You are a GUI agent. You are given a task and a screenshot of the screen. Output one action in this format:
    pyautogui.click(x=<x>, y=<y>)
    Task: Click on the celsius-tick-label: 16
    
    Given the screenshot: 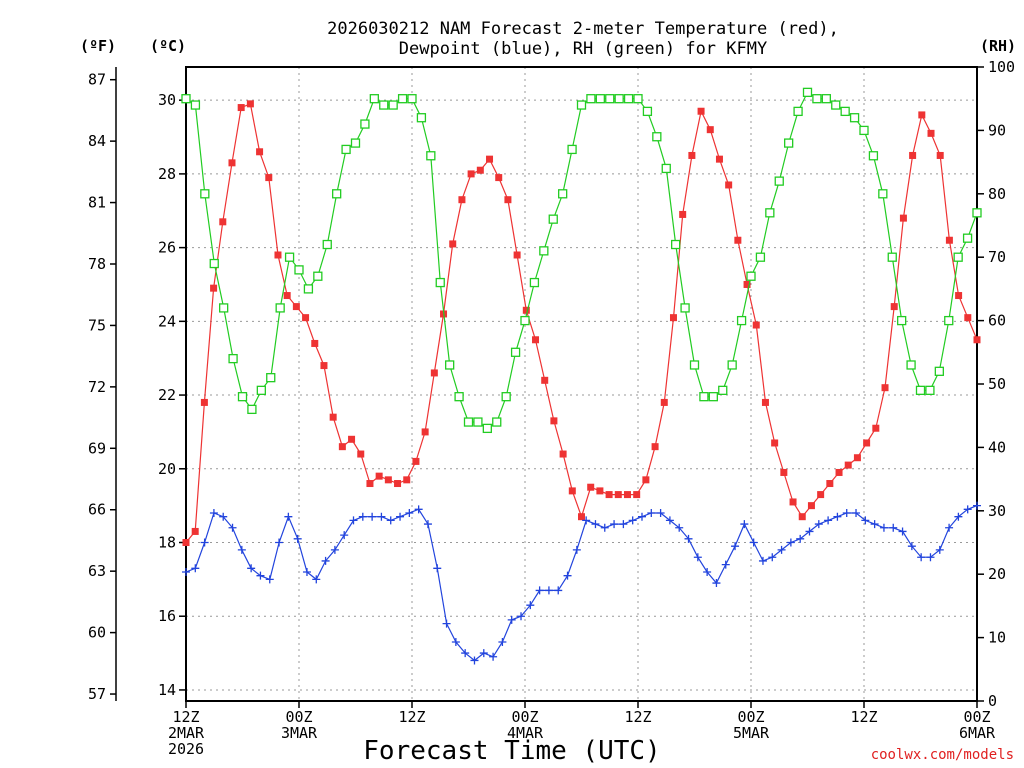 What is the action you would take?
    pyautogui.click(x=167, y=616)
    